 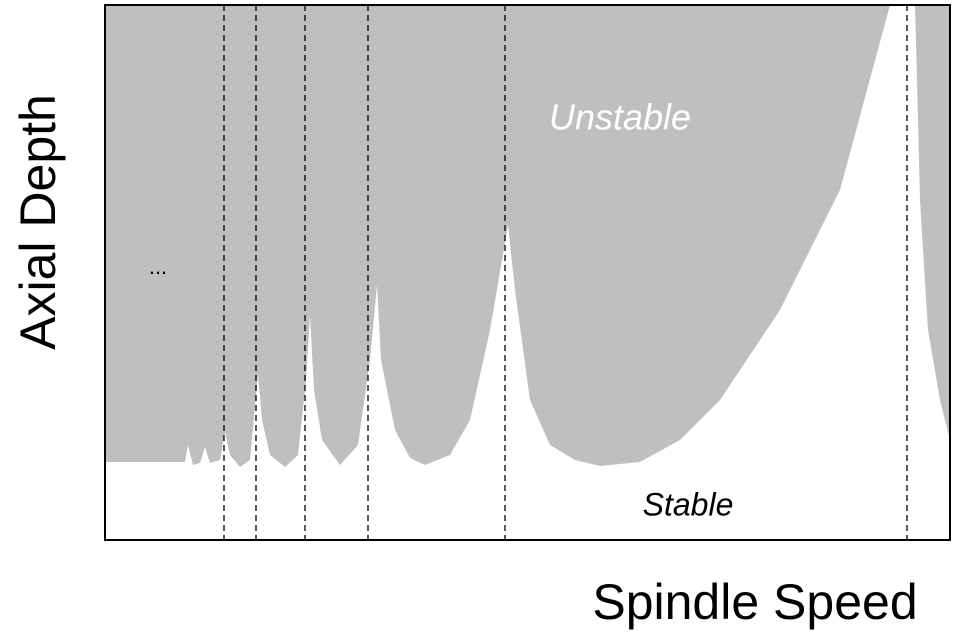 I want to click on unstable-label: Unstable, so click(x=620, y=117).